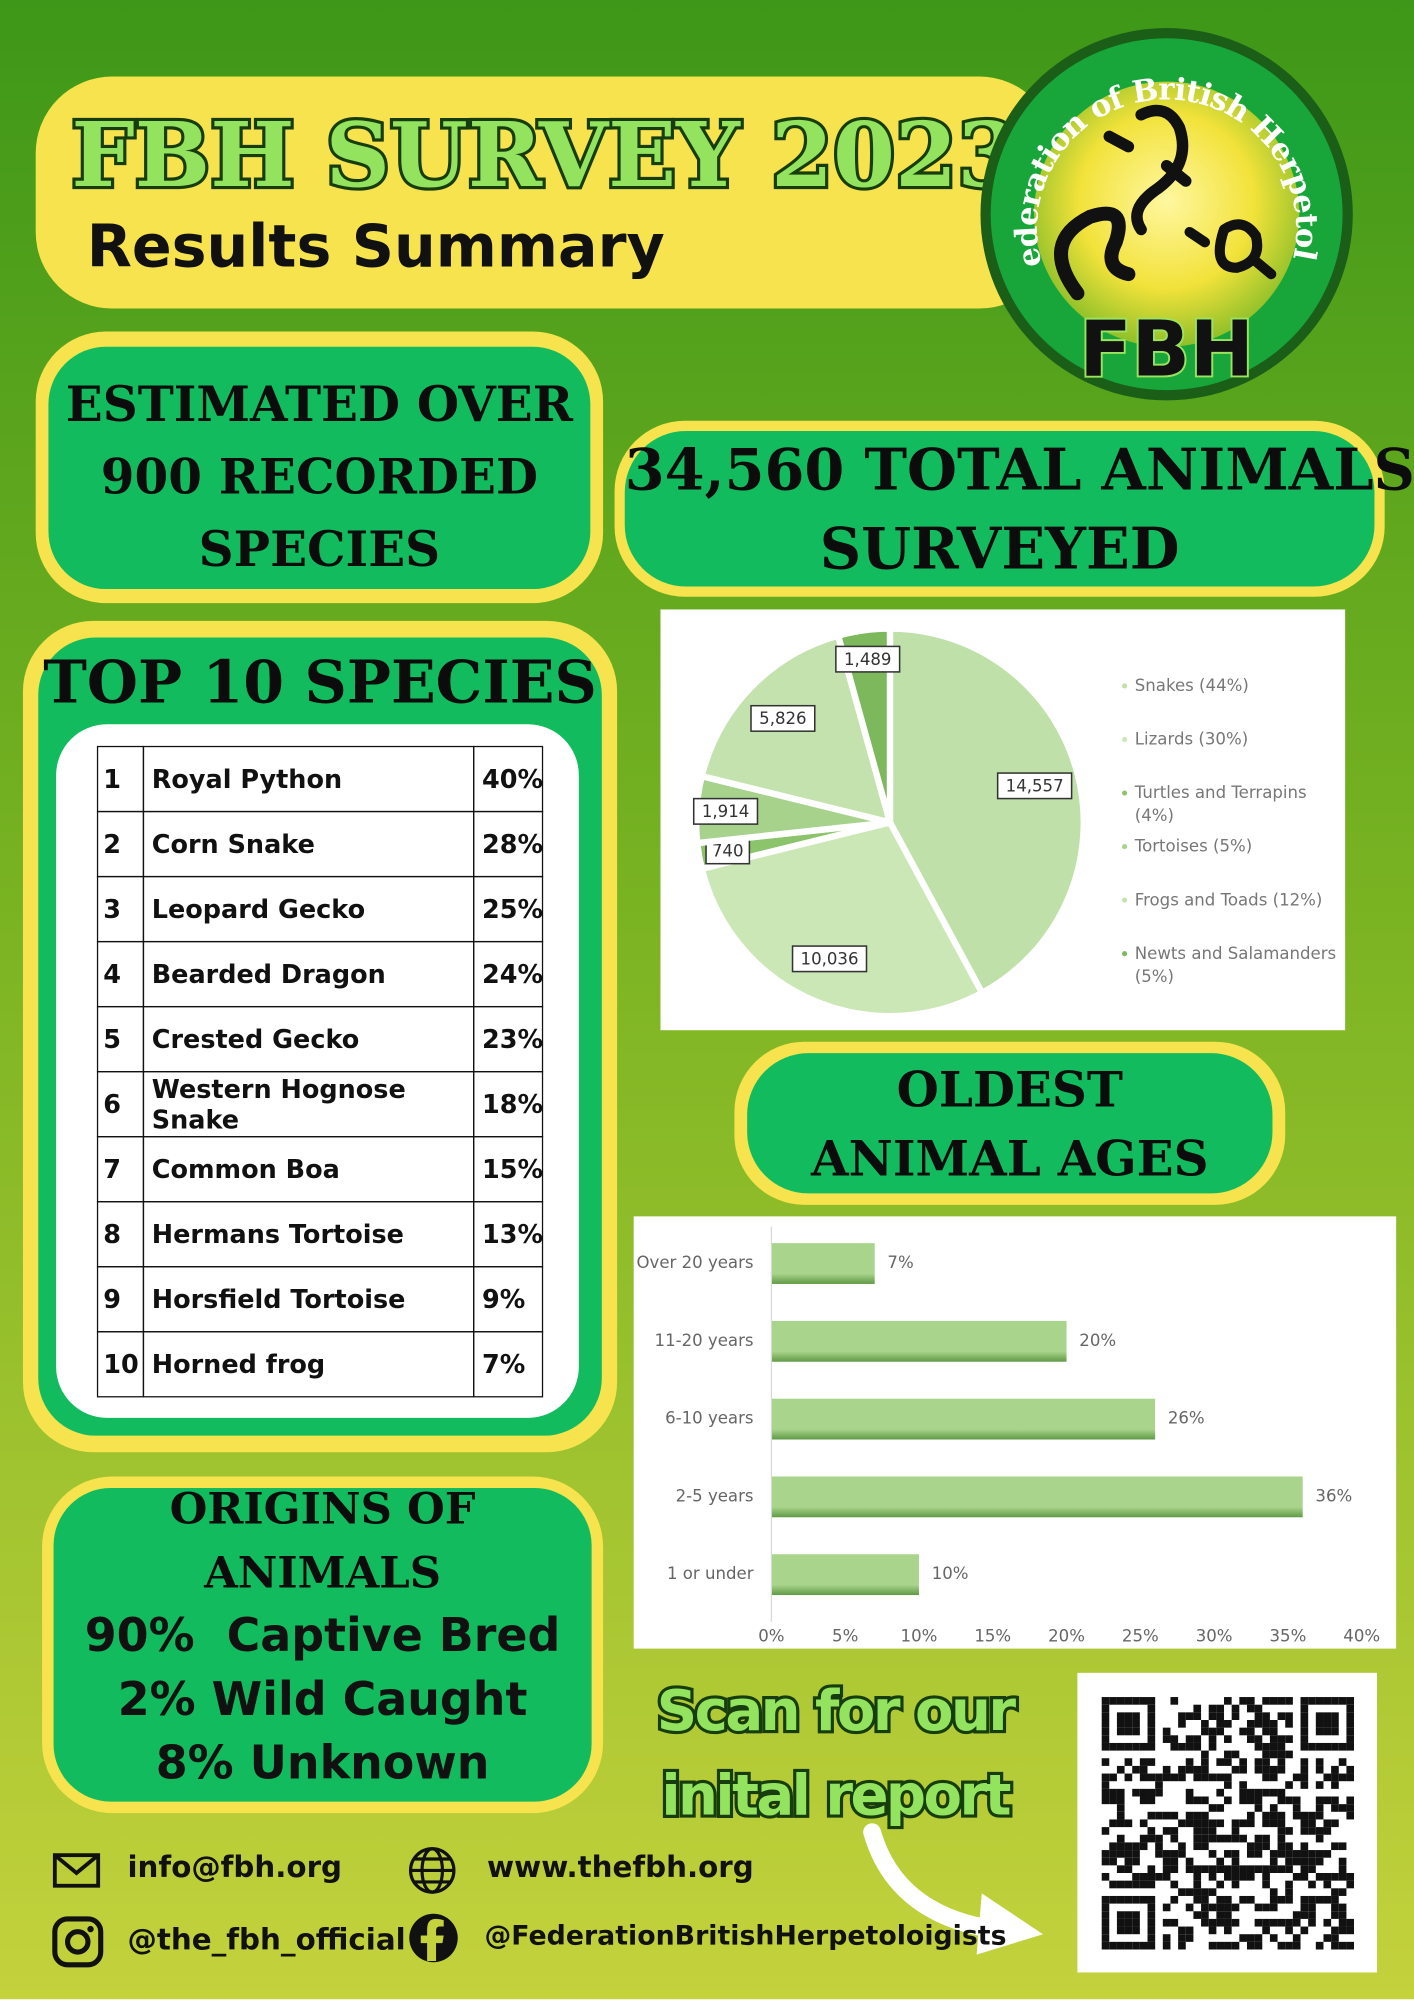  Describe the element at coordinates (120, 779) in the screenshot. I see `table-cell: 1` at that location.